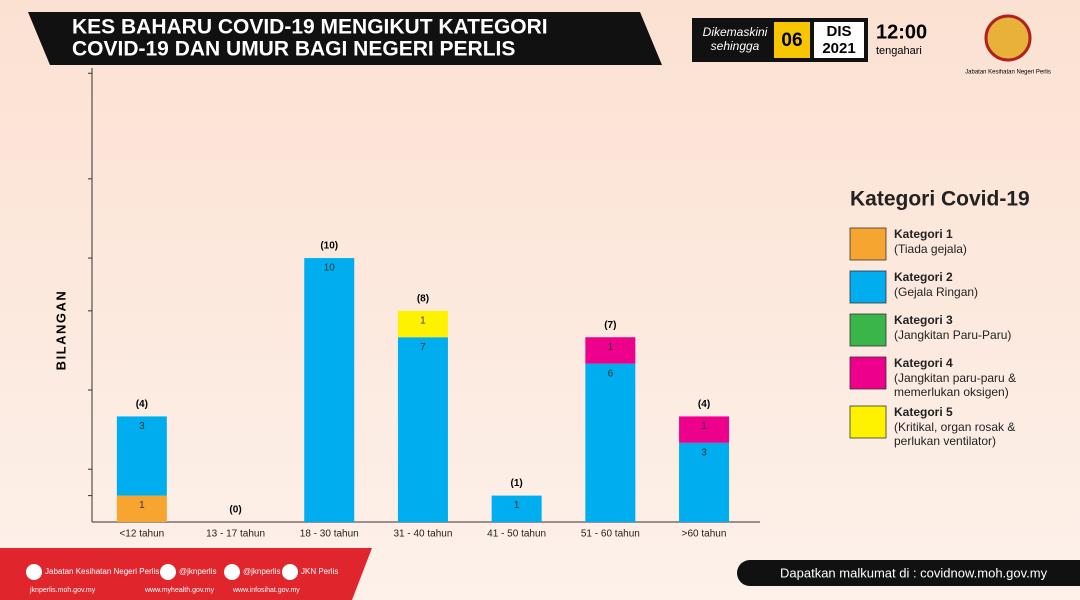  I want to click on segment-label: 6, so click(611, 373).